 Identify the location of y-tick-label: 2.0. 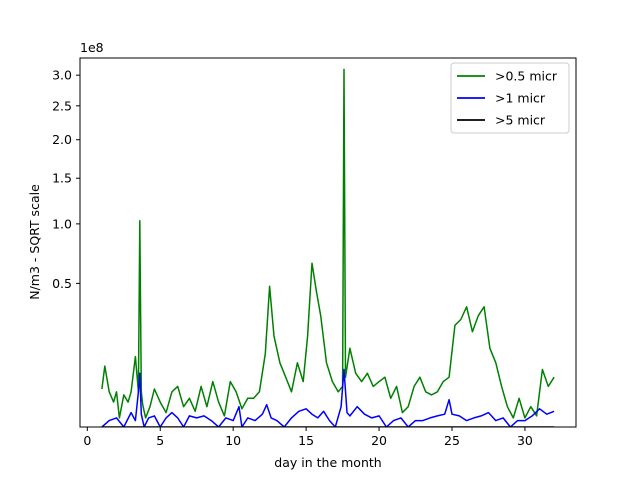
(62, 139).